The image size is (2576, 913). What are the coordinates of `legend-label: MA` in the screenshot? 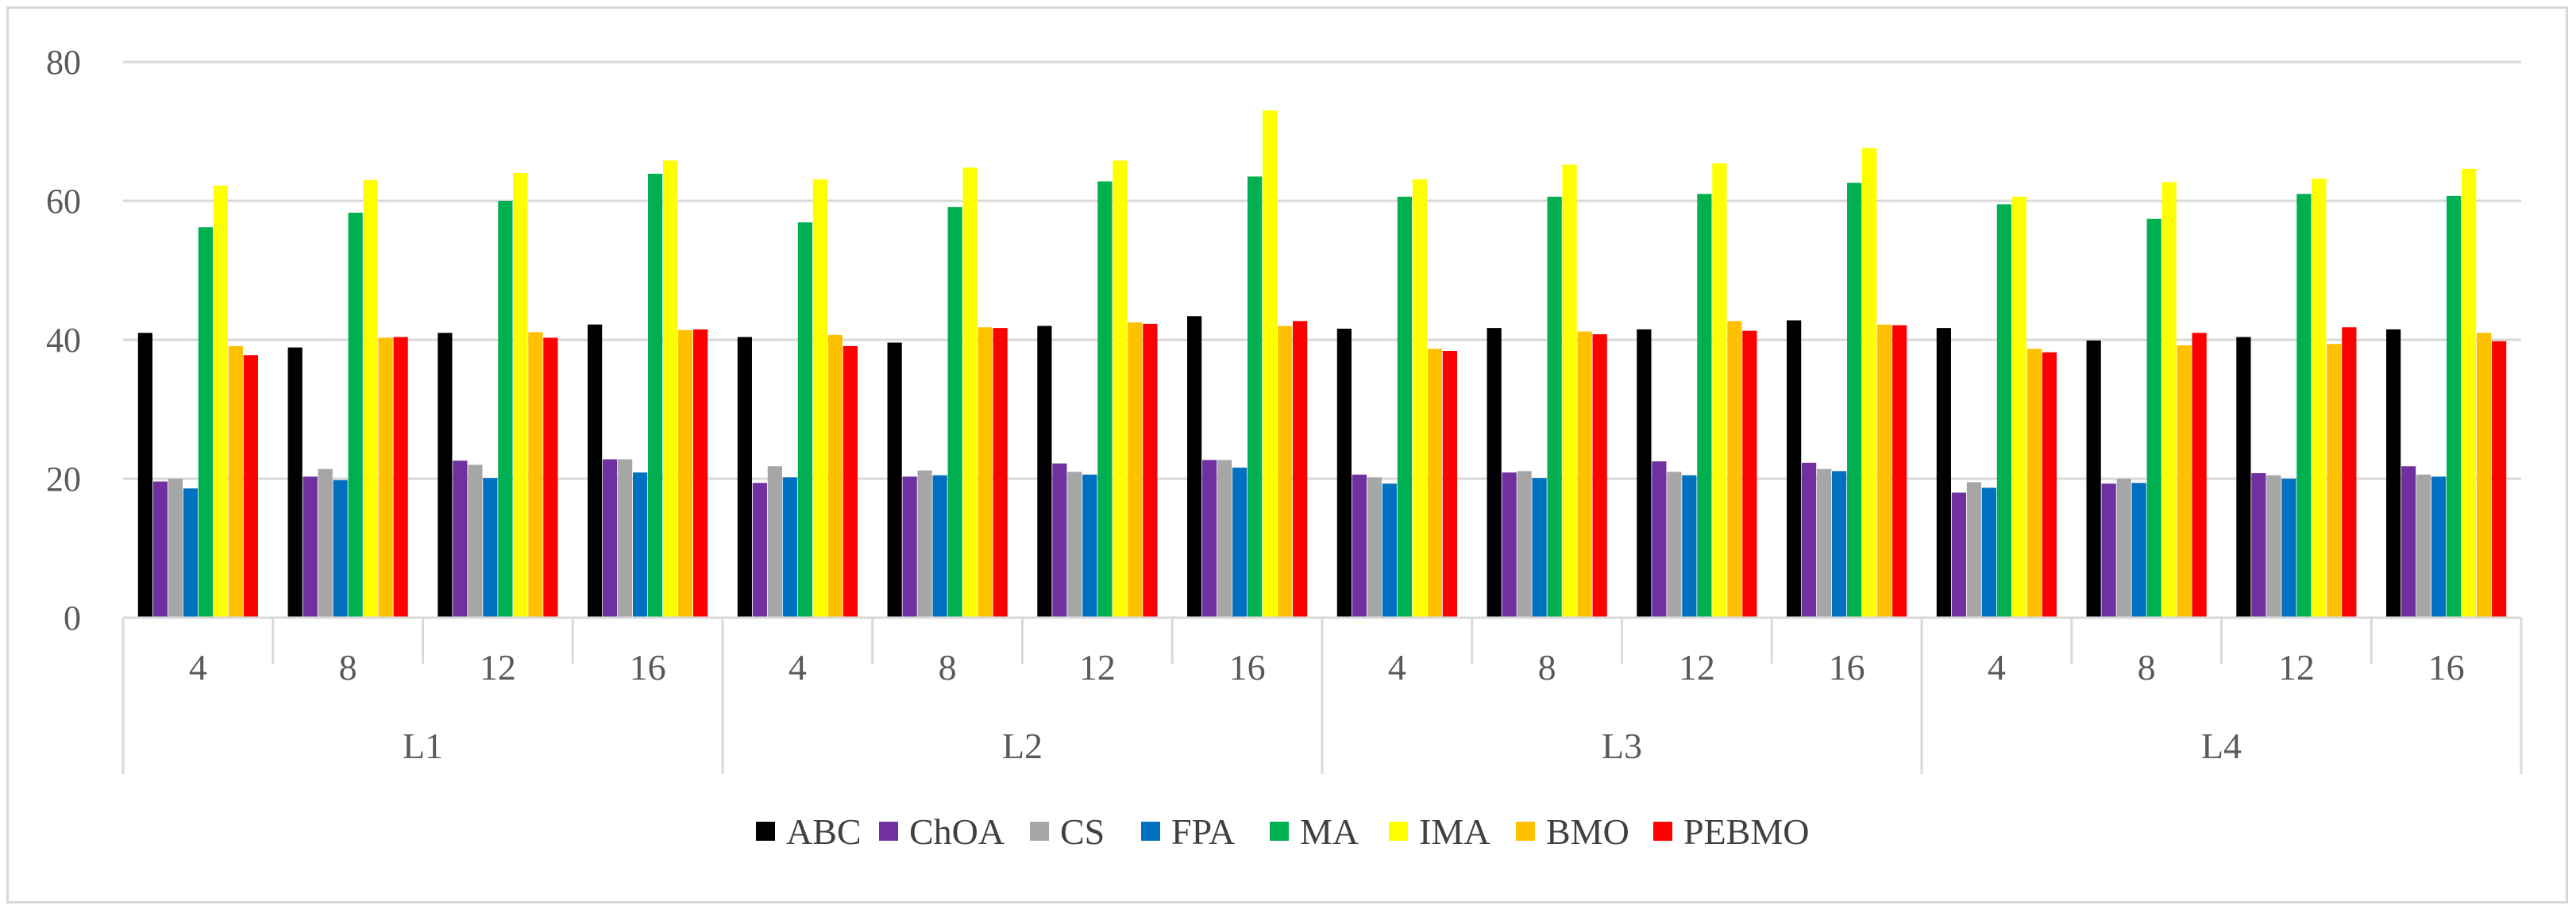 It's located at (1329, 831).